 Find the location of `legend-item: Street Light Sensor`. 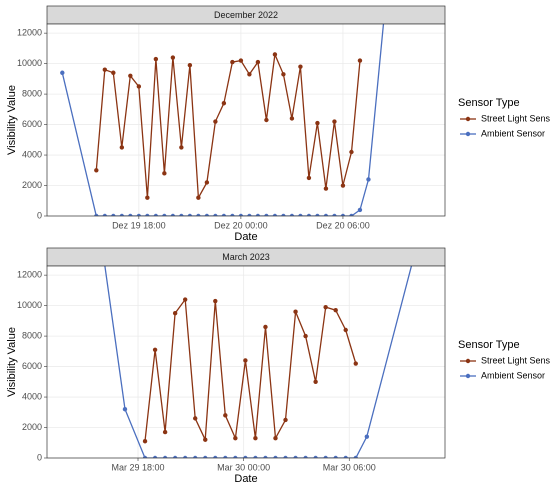

legend-item: Street Light Sensor is located at coordinates (515, 118).